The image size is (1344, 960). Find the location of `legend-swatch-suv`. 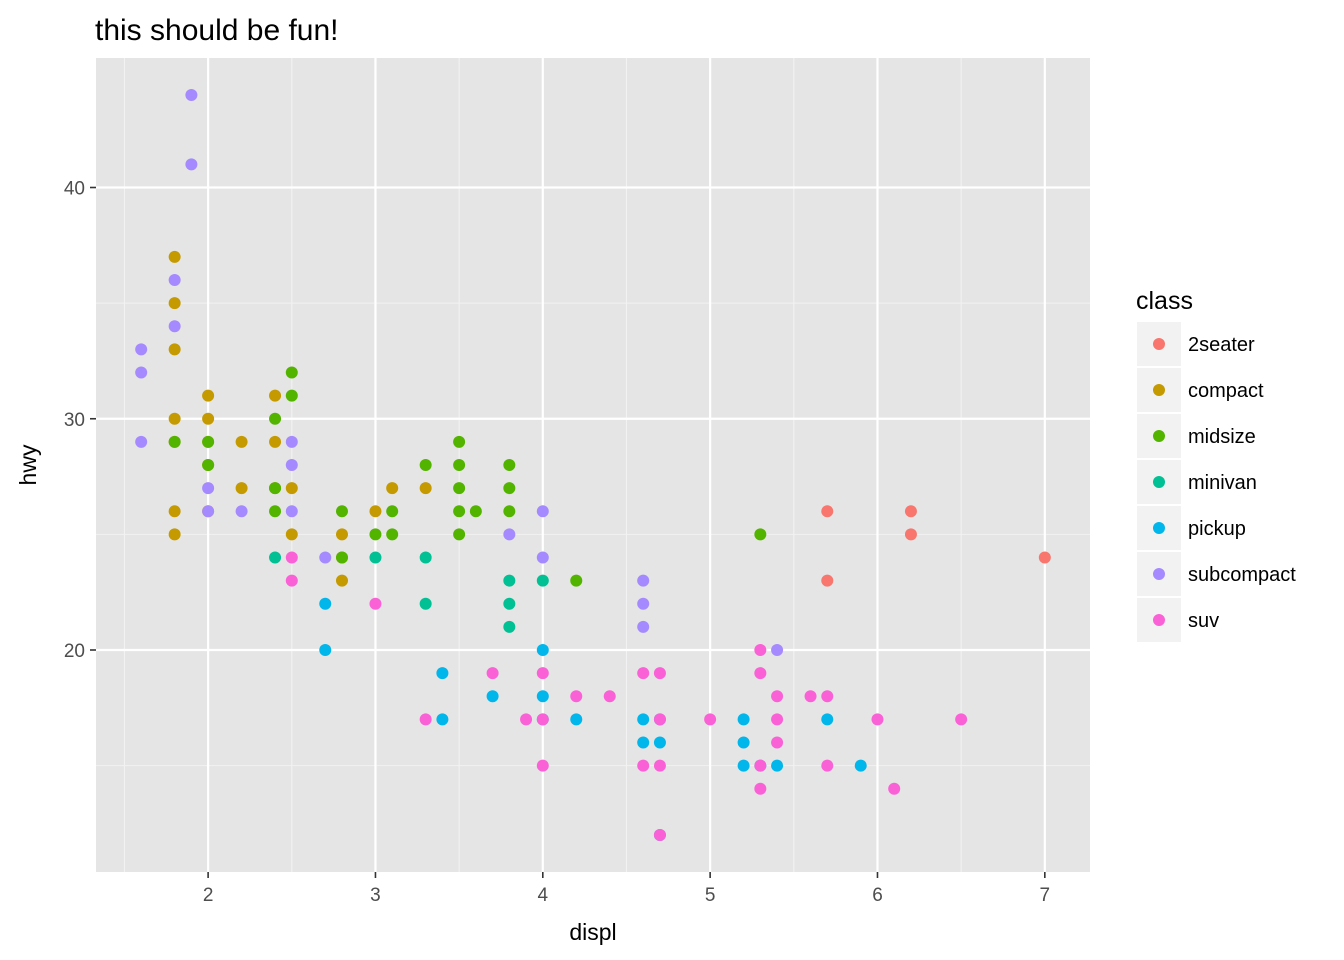

legend-swatch-suv is located at coordinates (1159, 620).